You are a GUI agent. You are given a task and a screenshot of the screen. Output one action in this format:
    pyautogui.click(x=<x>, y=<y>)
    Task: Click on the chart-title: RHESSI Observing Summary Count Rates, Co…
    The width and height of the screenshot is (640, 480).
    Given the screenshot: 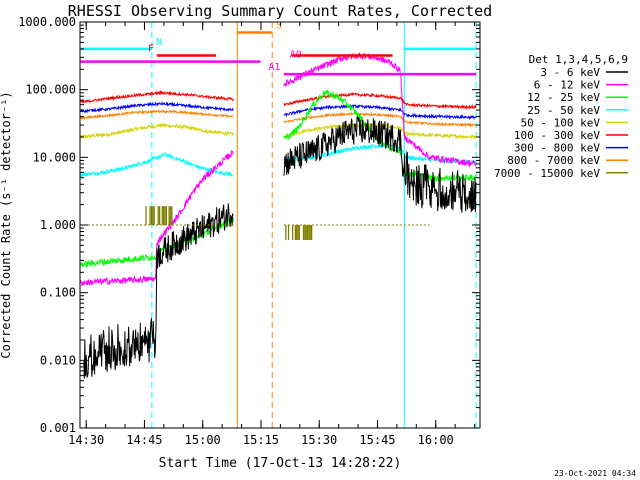 What is the action you would take?
    pyautogui.click(x=280, y=11)
    